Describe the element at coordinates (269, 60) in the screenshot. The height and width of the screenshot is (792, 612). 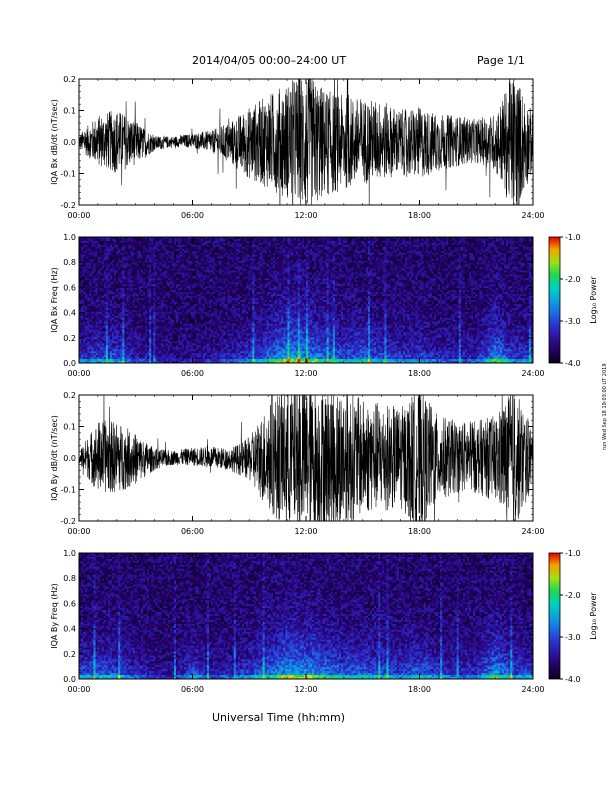
I see `figure-title: 2014/04/05 00:00–24:00 UT` at that location.